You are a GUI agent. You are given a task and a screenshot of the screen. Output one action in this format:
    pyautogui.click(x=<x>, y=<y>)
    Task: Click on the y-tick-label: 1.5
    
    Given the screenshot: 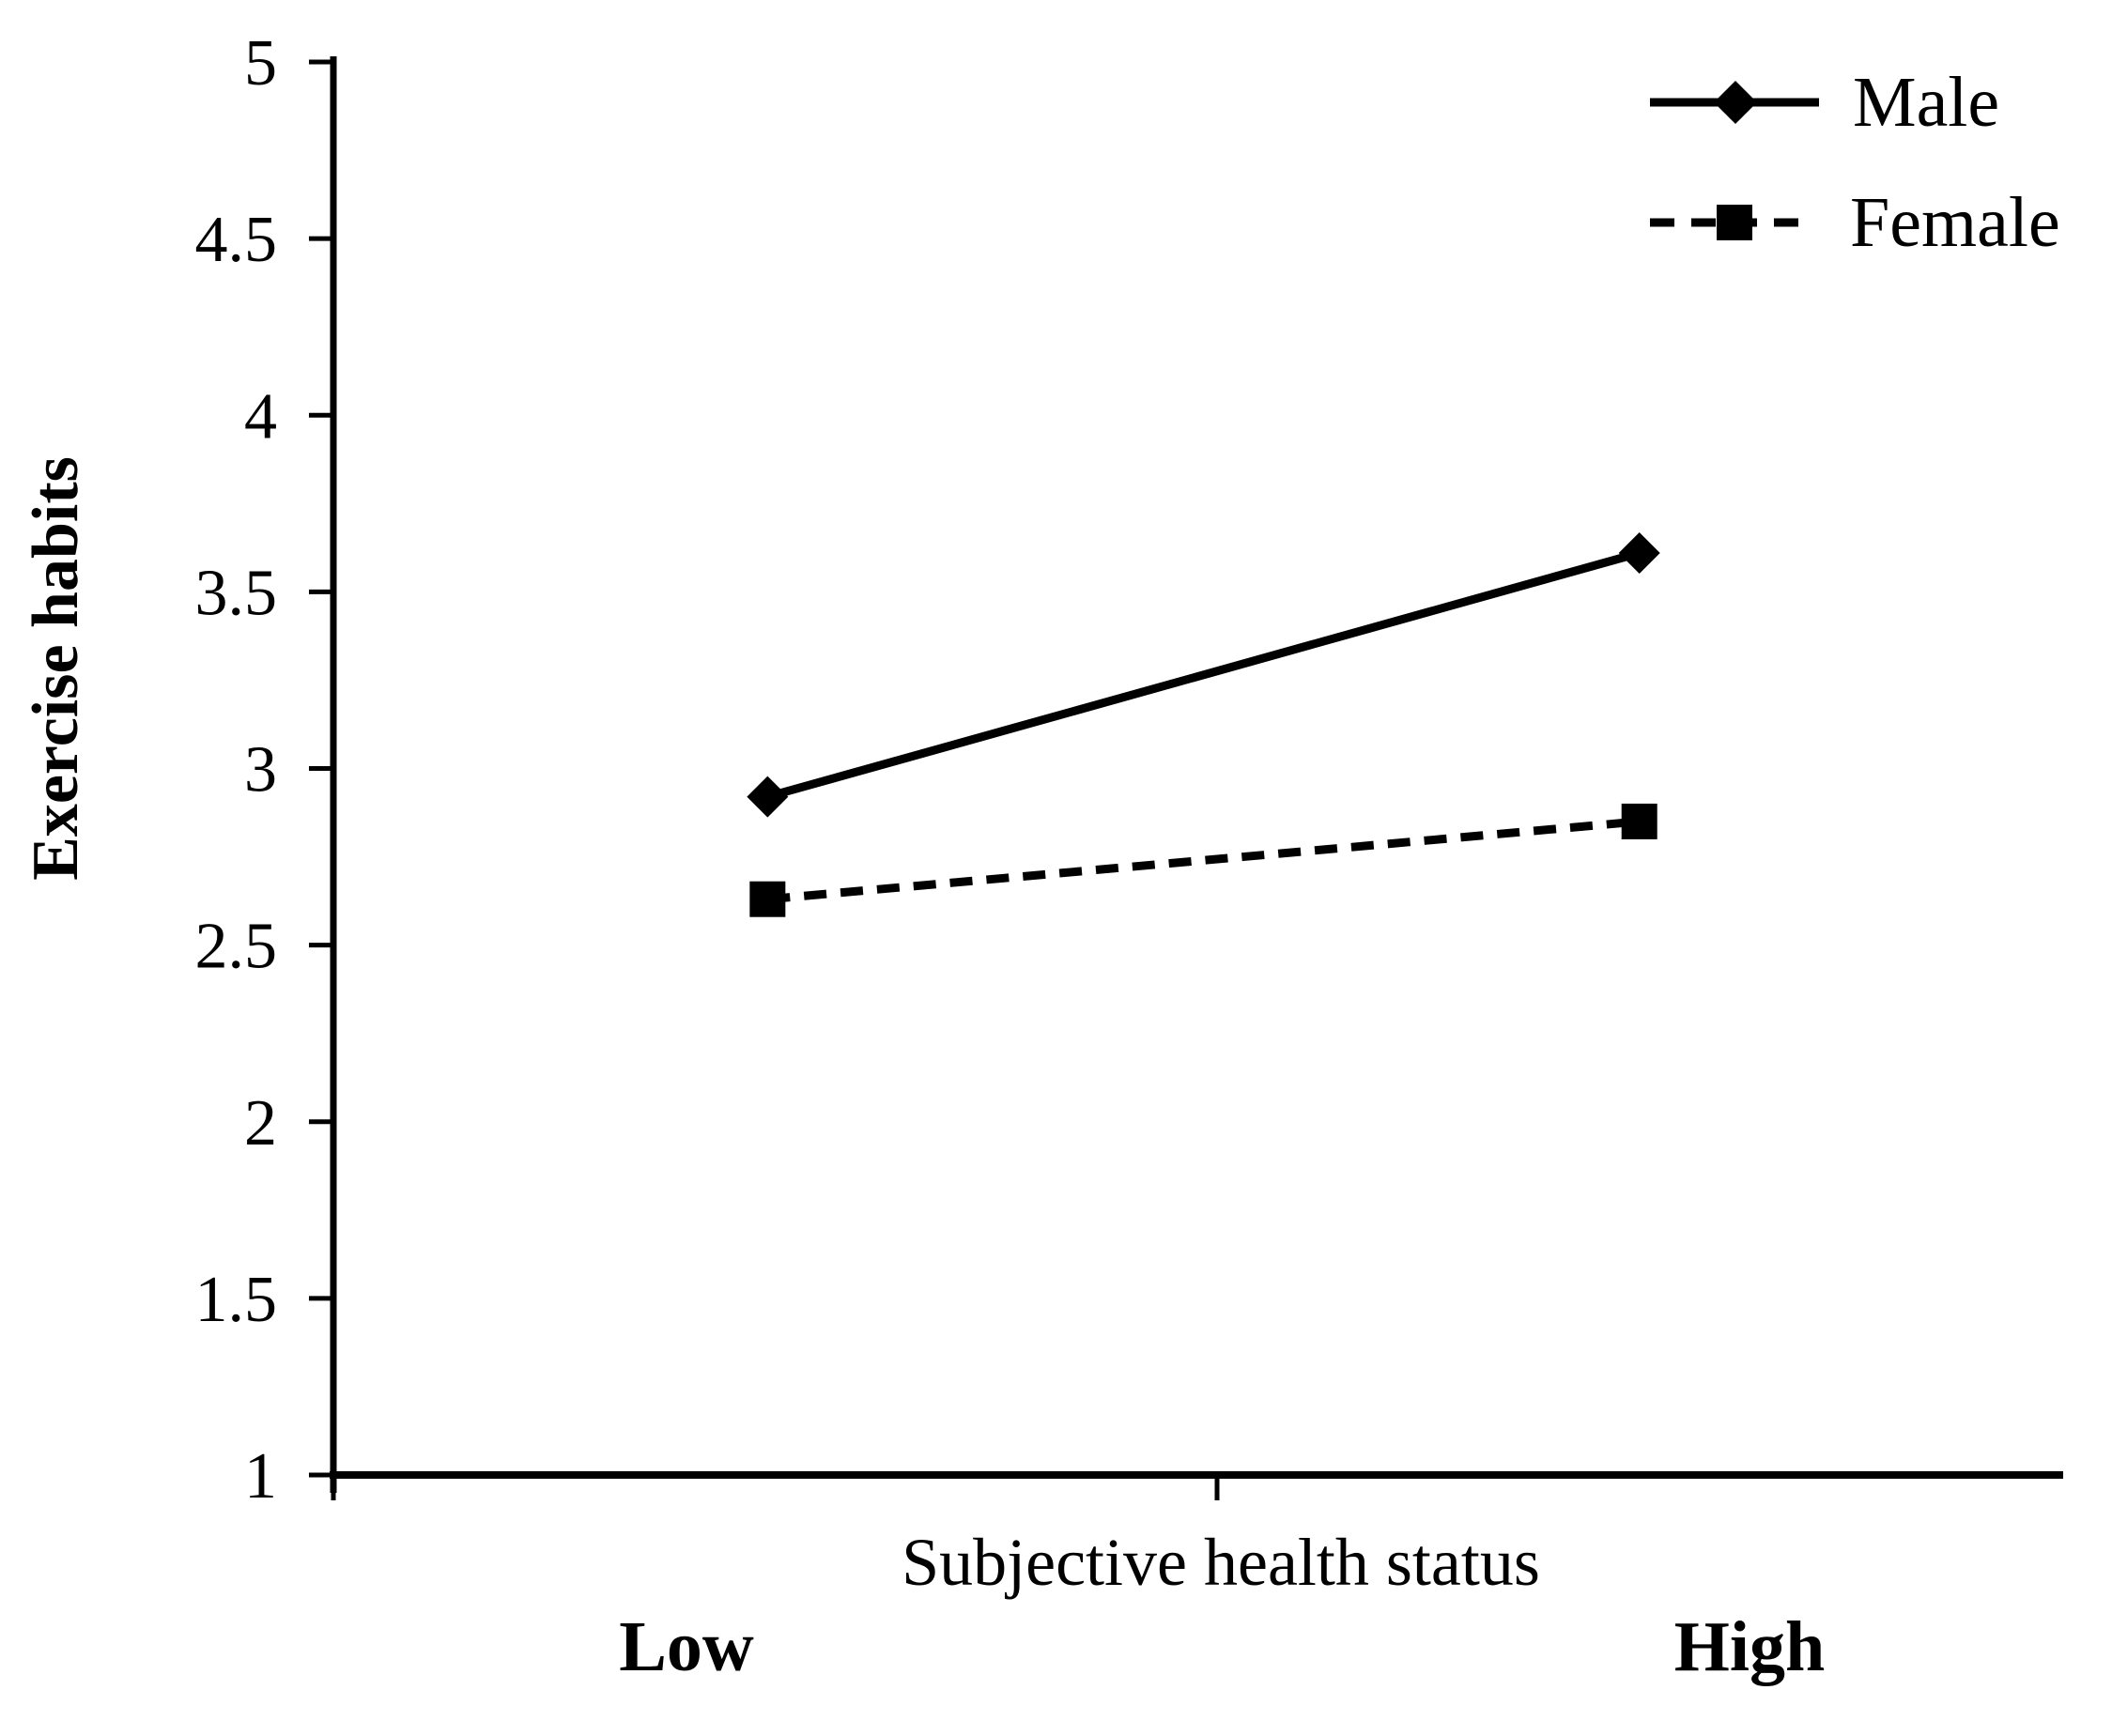 What is the action you would take?
    pyautogui.click(x=236, y=1300)
    